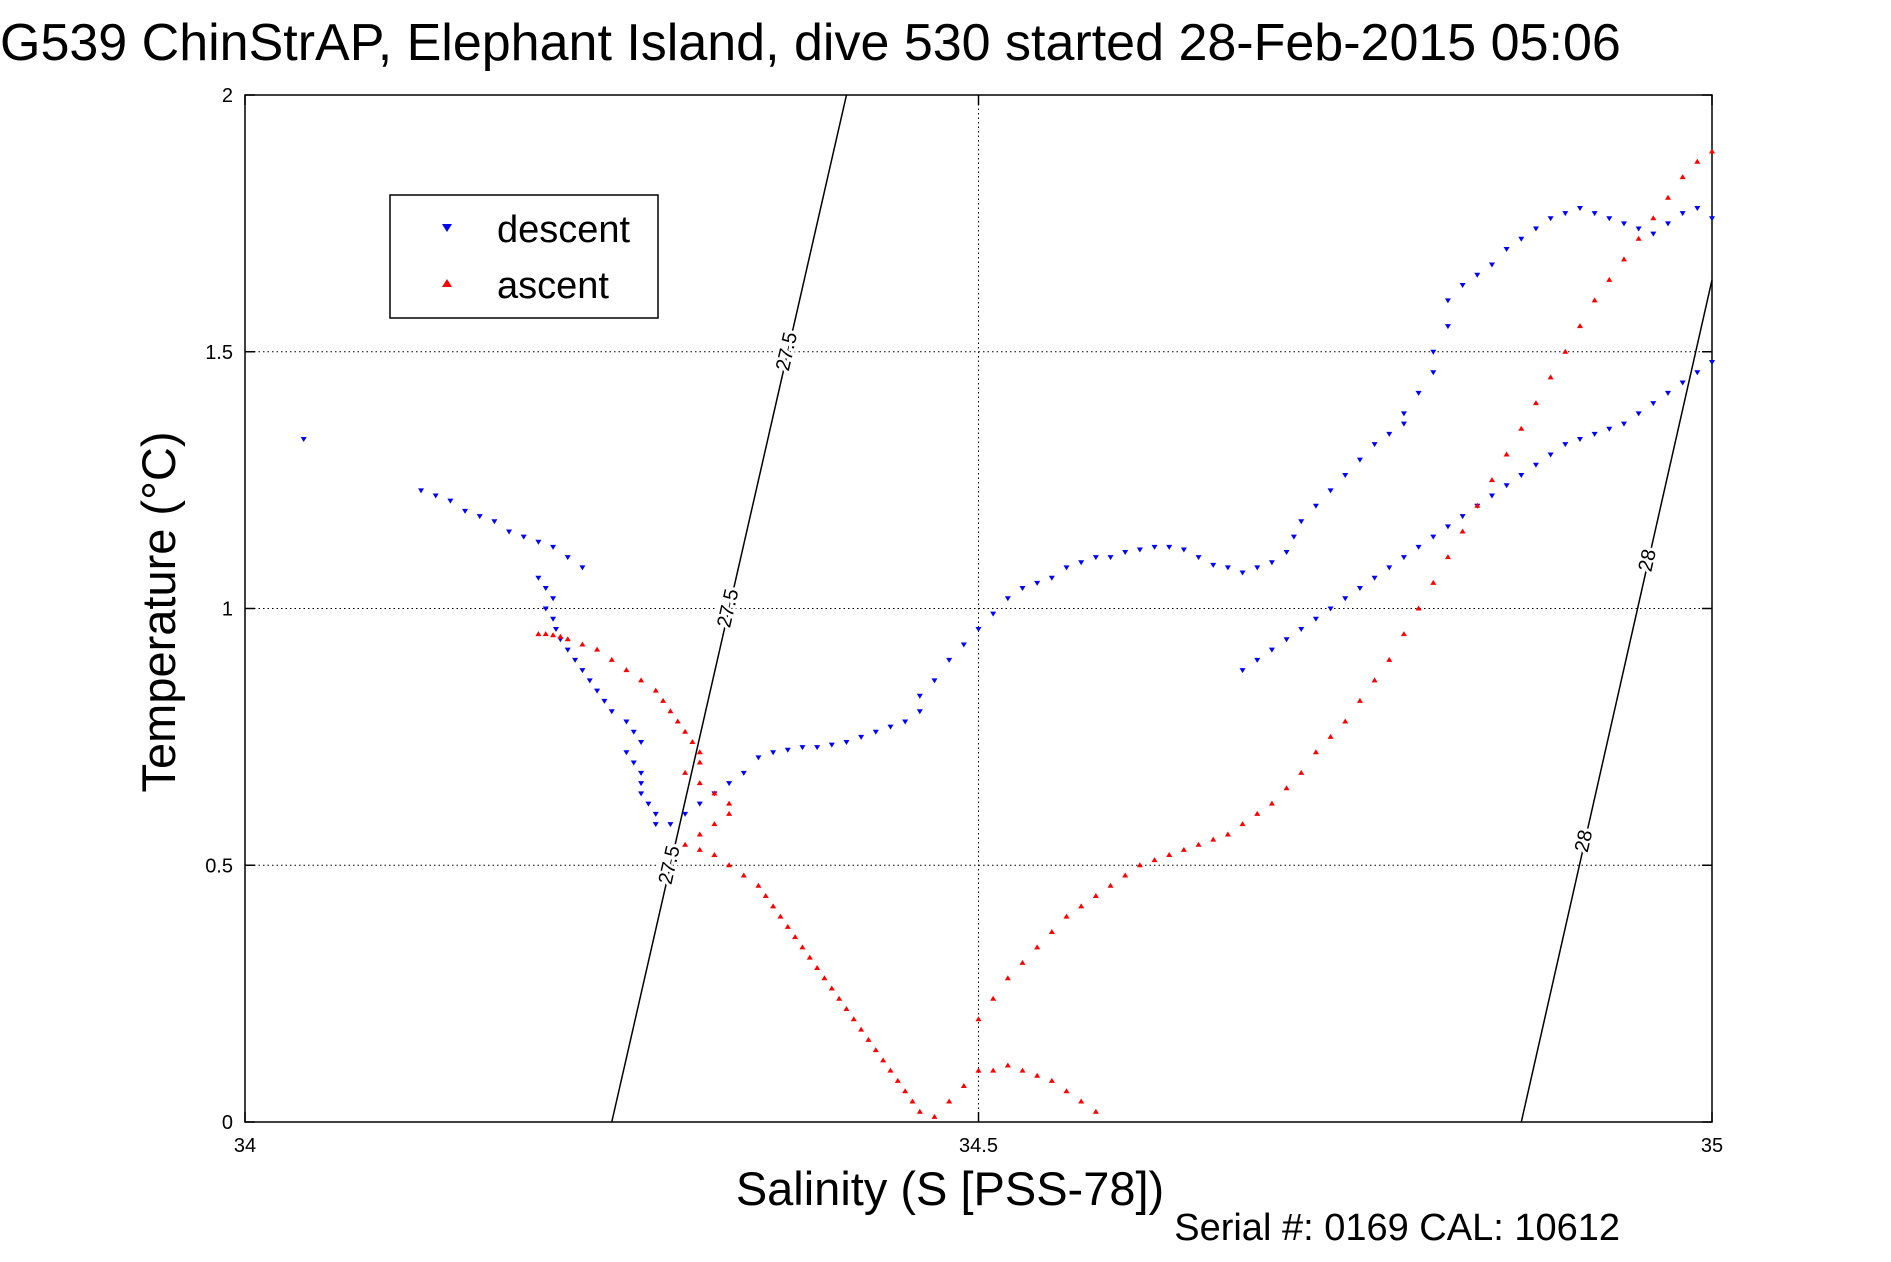 The width and height of the screenshot is (1891, 1262). What do you see at coordinates (524, 256) in the screenshot?
I see `legend-box` at bounding box center [524, 256].